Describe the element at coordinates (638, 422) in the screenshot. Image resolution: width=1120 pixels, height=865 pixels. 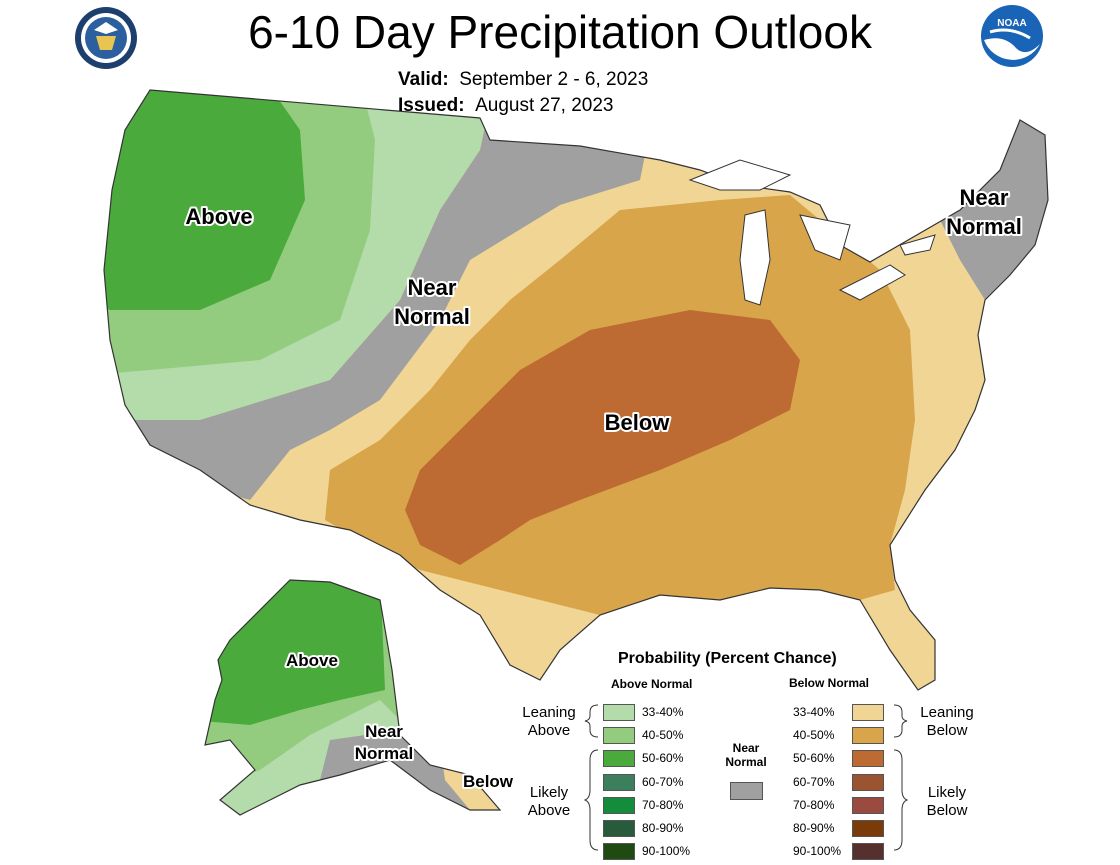
I see `label-below-central: Below` at that location.